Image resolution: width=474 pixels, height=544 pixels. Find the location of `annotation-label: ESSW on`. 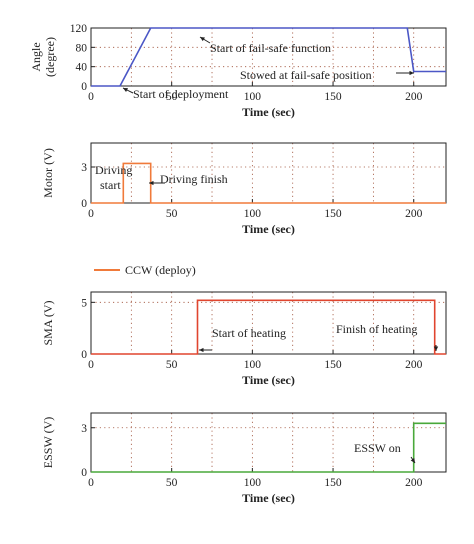

annotation-label: ESSW on is located at coordinates (377, 448).